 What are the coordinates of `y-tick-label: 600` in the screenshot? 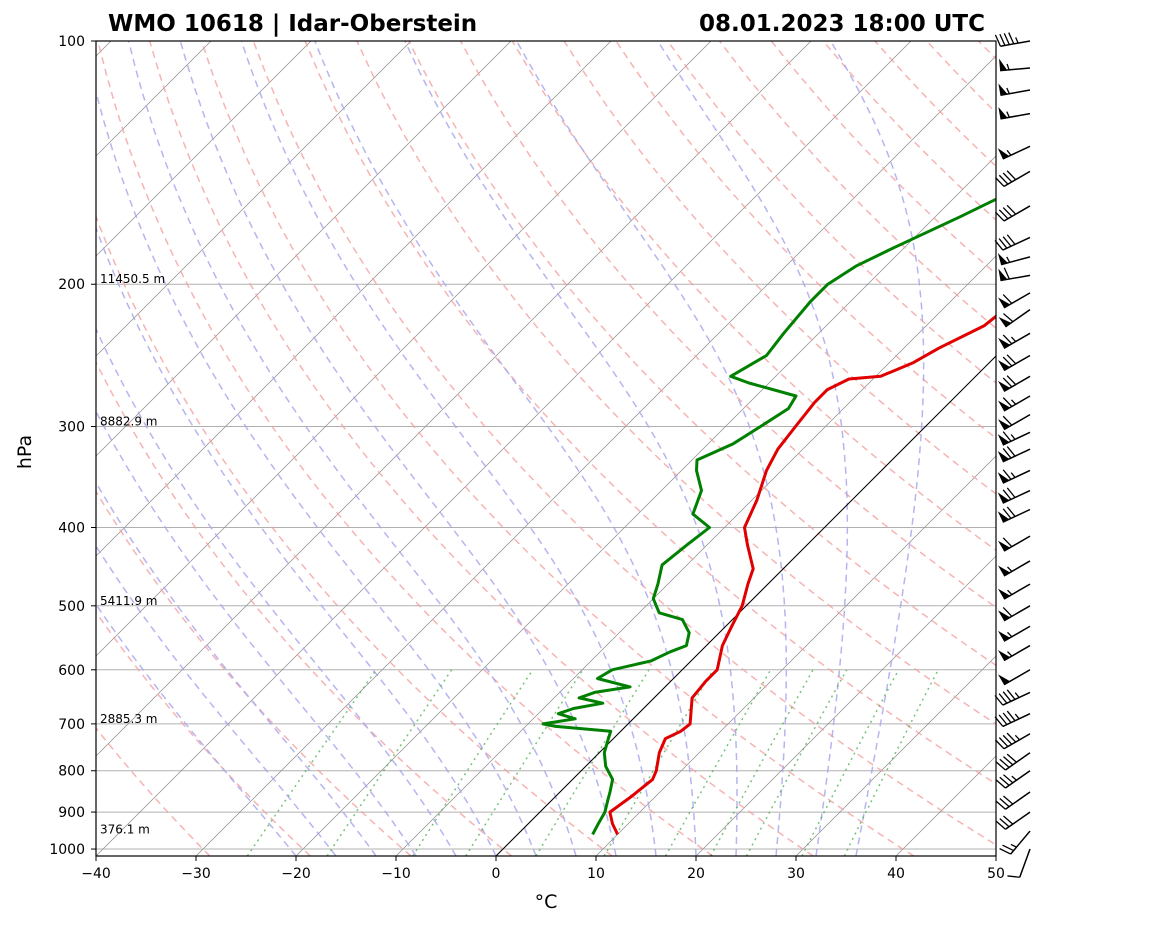 It's located at (71, 671).